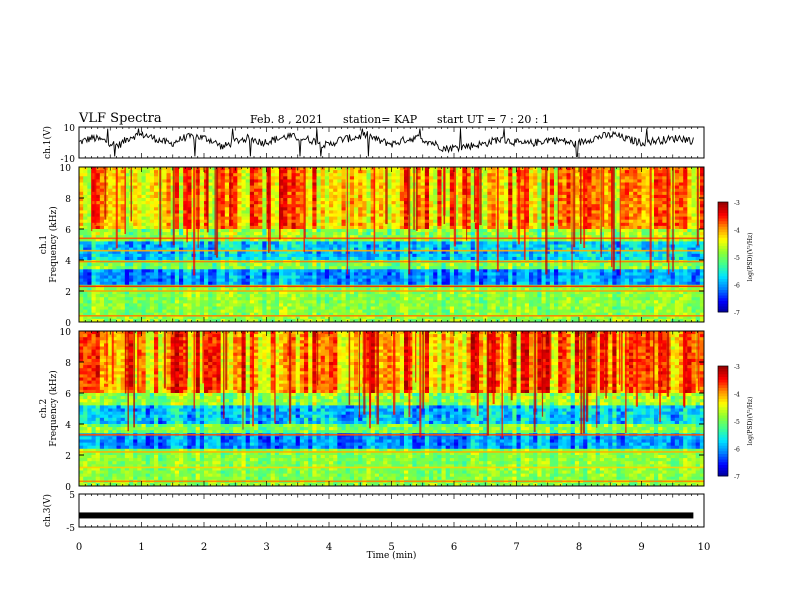 Image resolution: width=792 pixels, height=612 pixels. Describe the element at coordinates (737, 367) in the screenshot. I see `ch2-spectrogram-colorbar-tick: -3` at that location.